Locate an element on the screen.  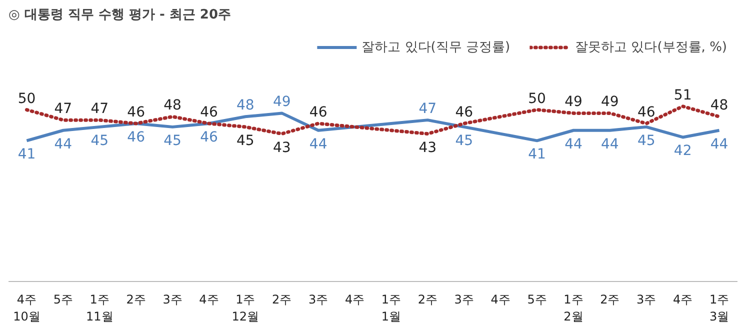
legend-label: 잘못하고 있다(부정률, %) is located at coordinates (651, 47).